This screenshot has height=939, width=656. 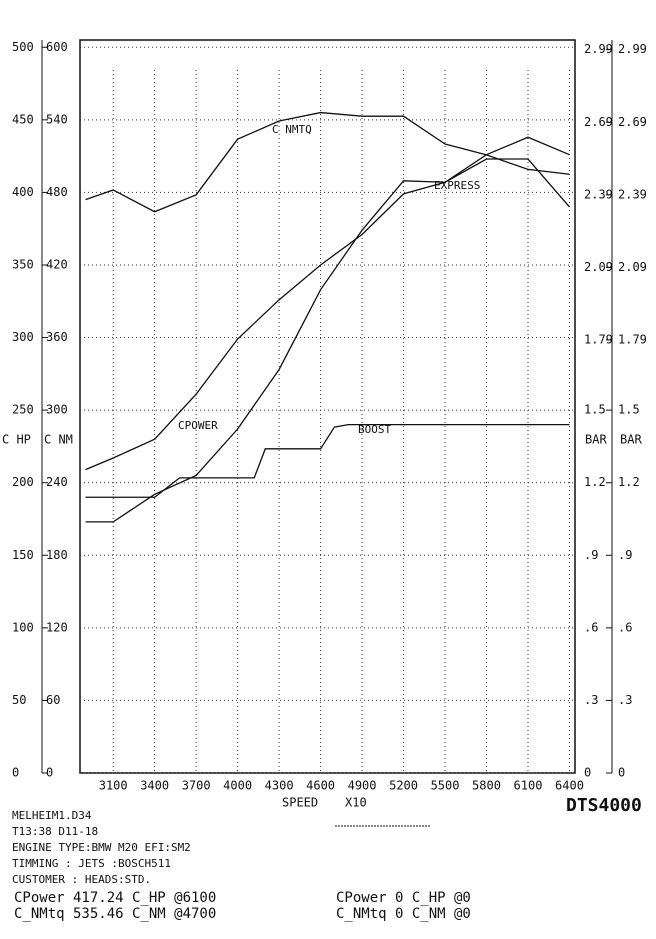 What do you see at coordinates (486, 786) in the screenshot?
I see `x-tick-label: 5800` at bounding box center [486, 786].